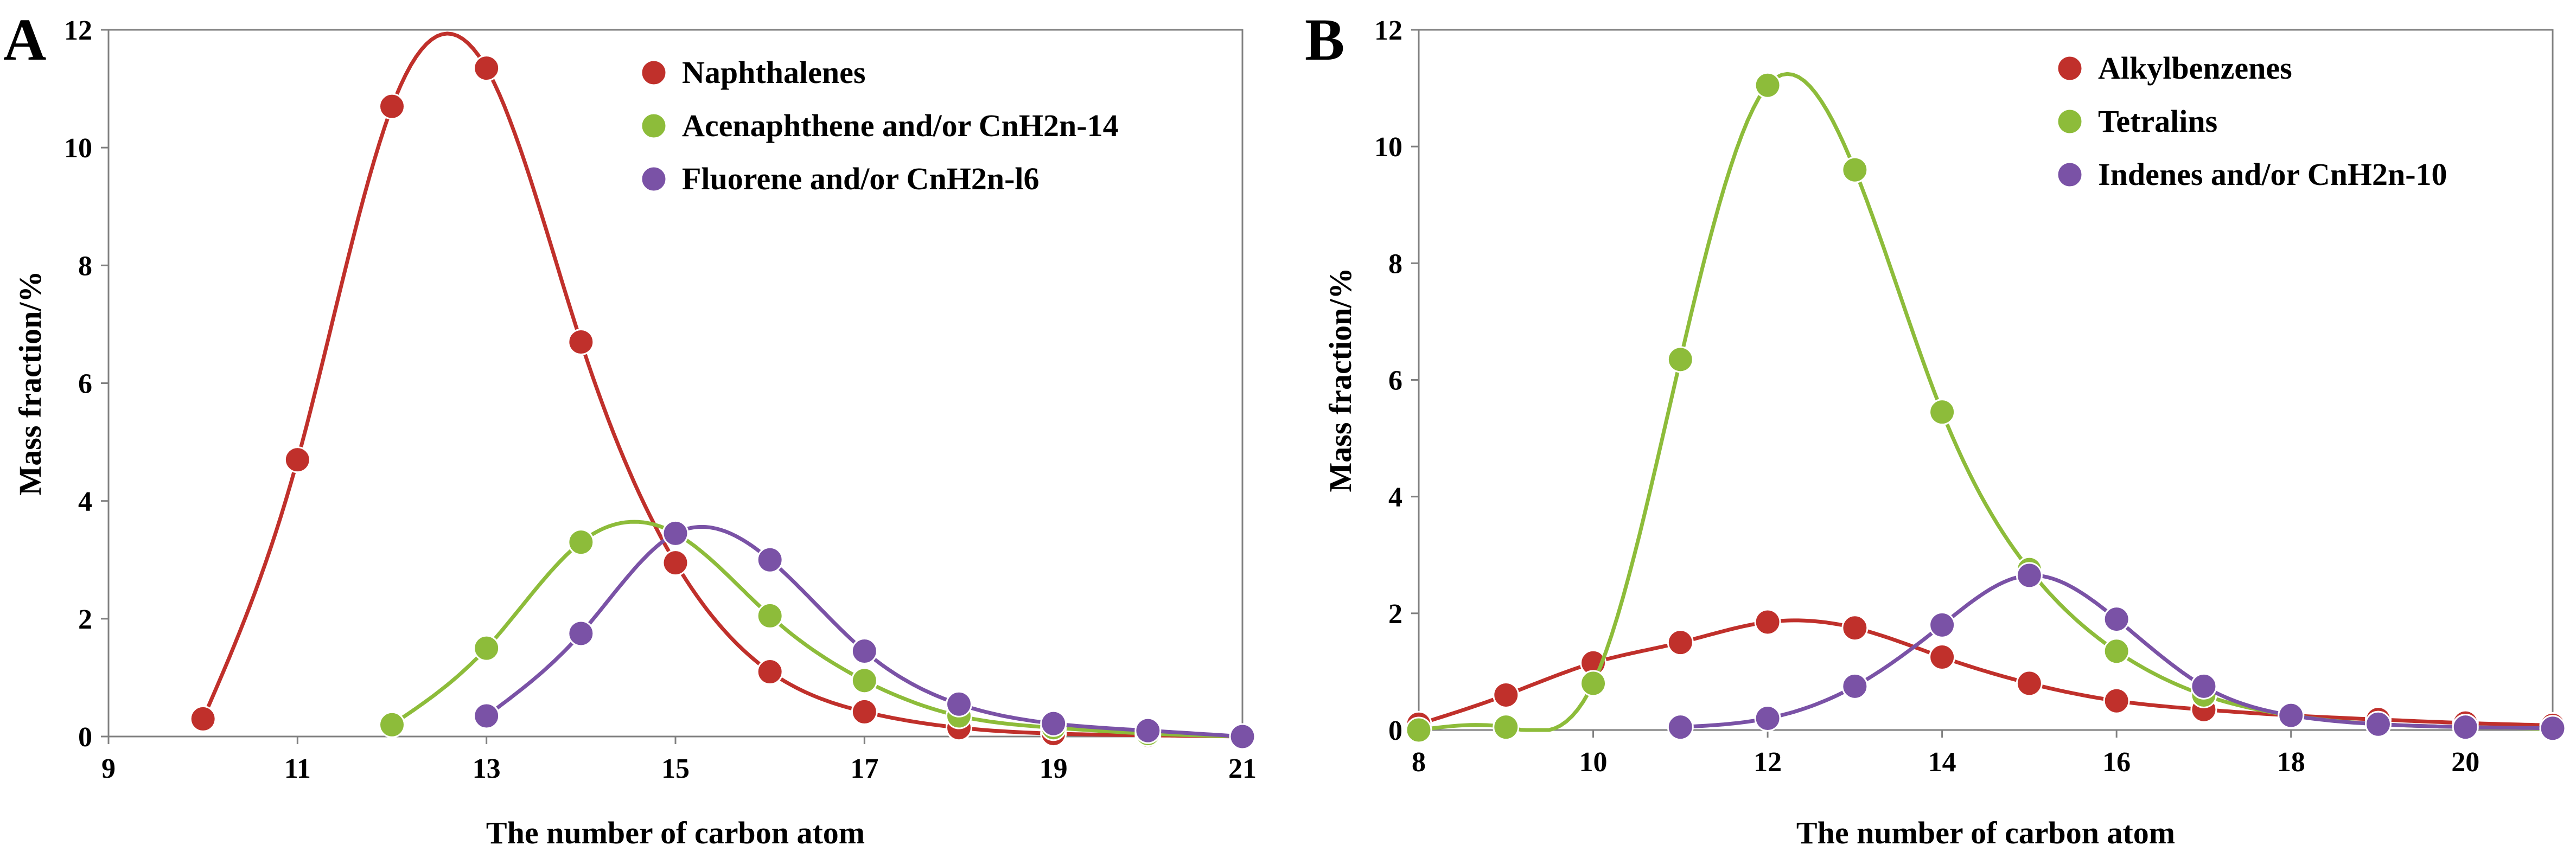  I want to click on legend-label: Indenes and/or CnH2n-10, so click(2272, 175).